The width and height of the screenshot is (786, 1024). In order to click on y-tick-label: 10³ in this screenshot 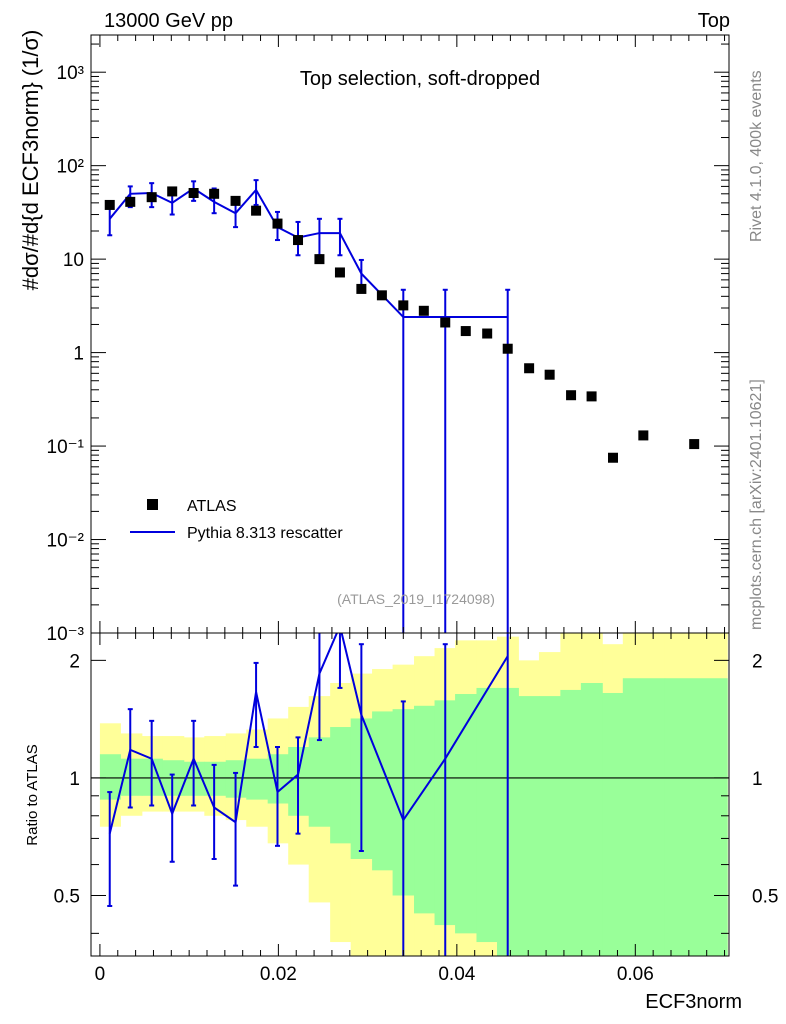, I will do `click(70, 73)`.